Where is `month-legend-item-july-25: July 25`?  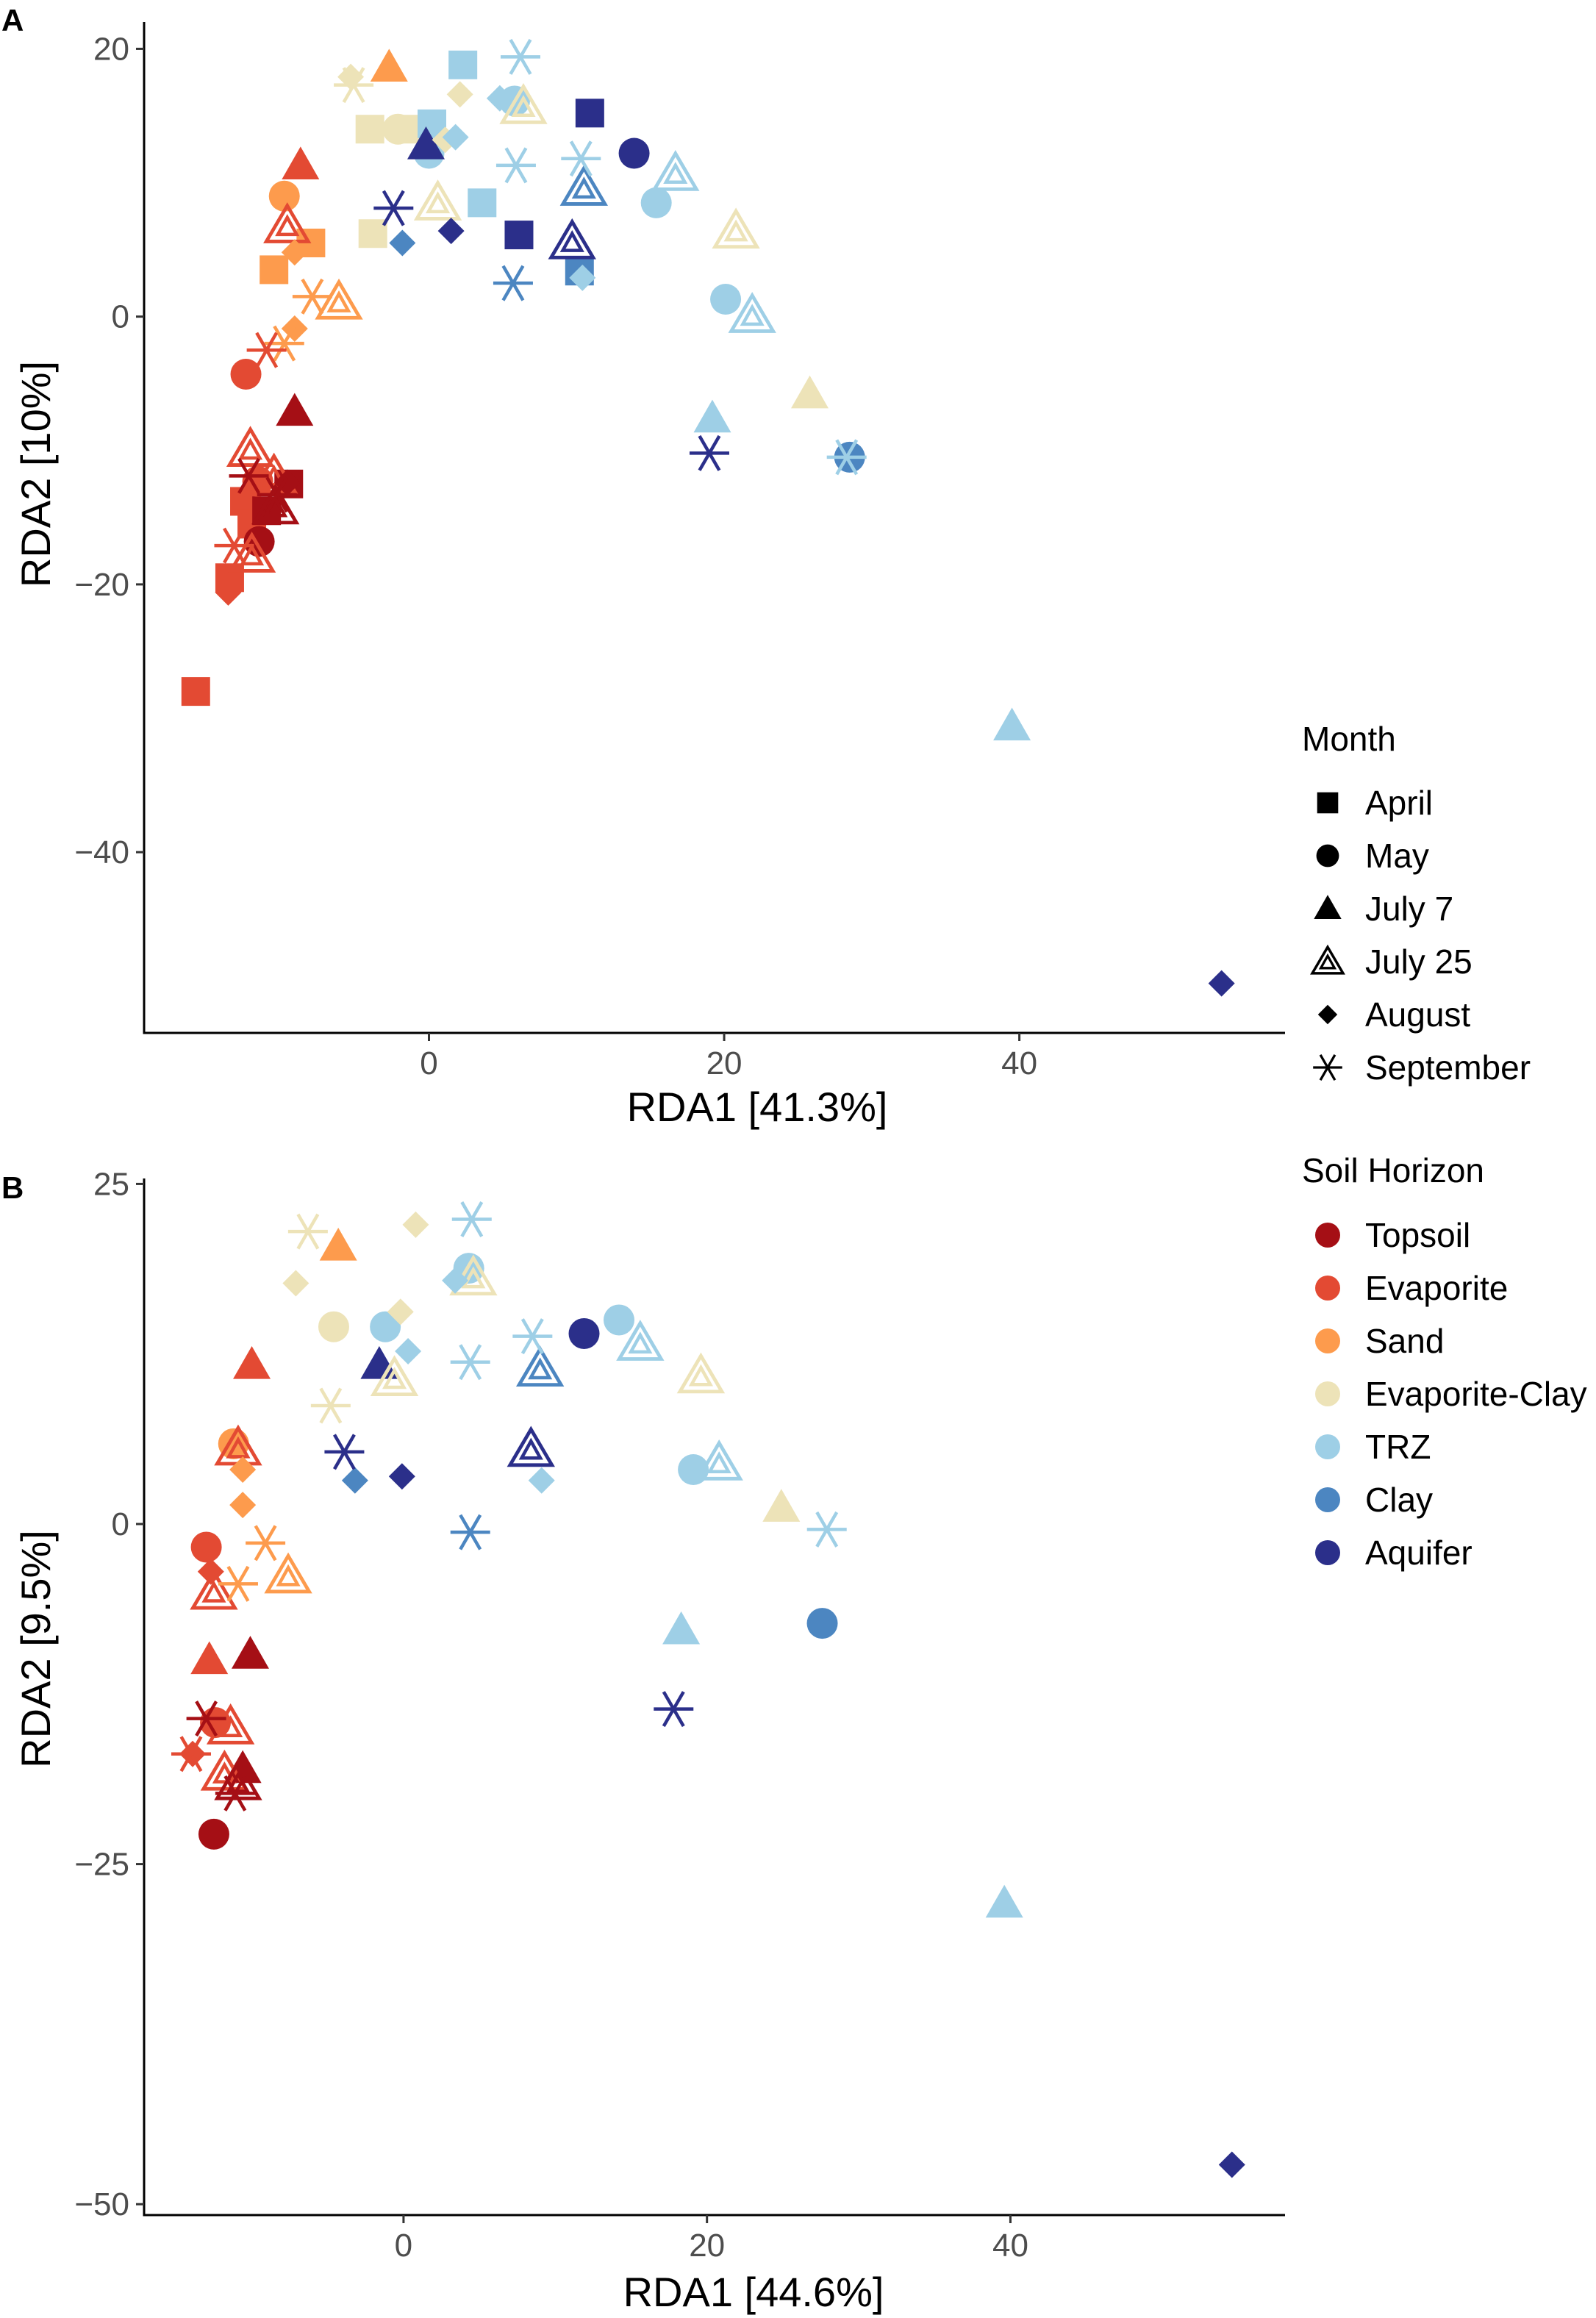
month-legend-item-july-25: July 25 is located at coordinates (1391, 961).